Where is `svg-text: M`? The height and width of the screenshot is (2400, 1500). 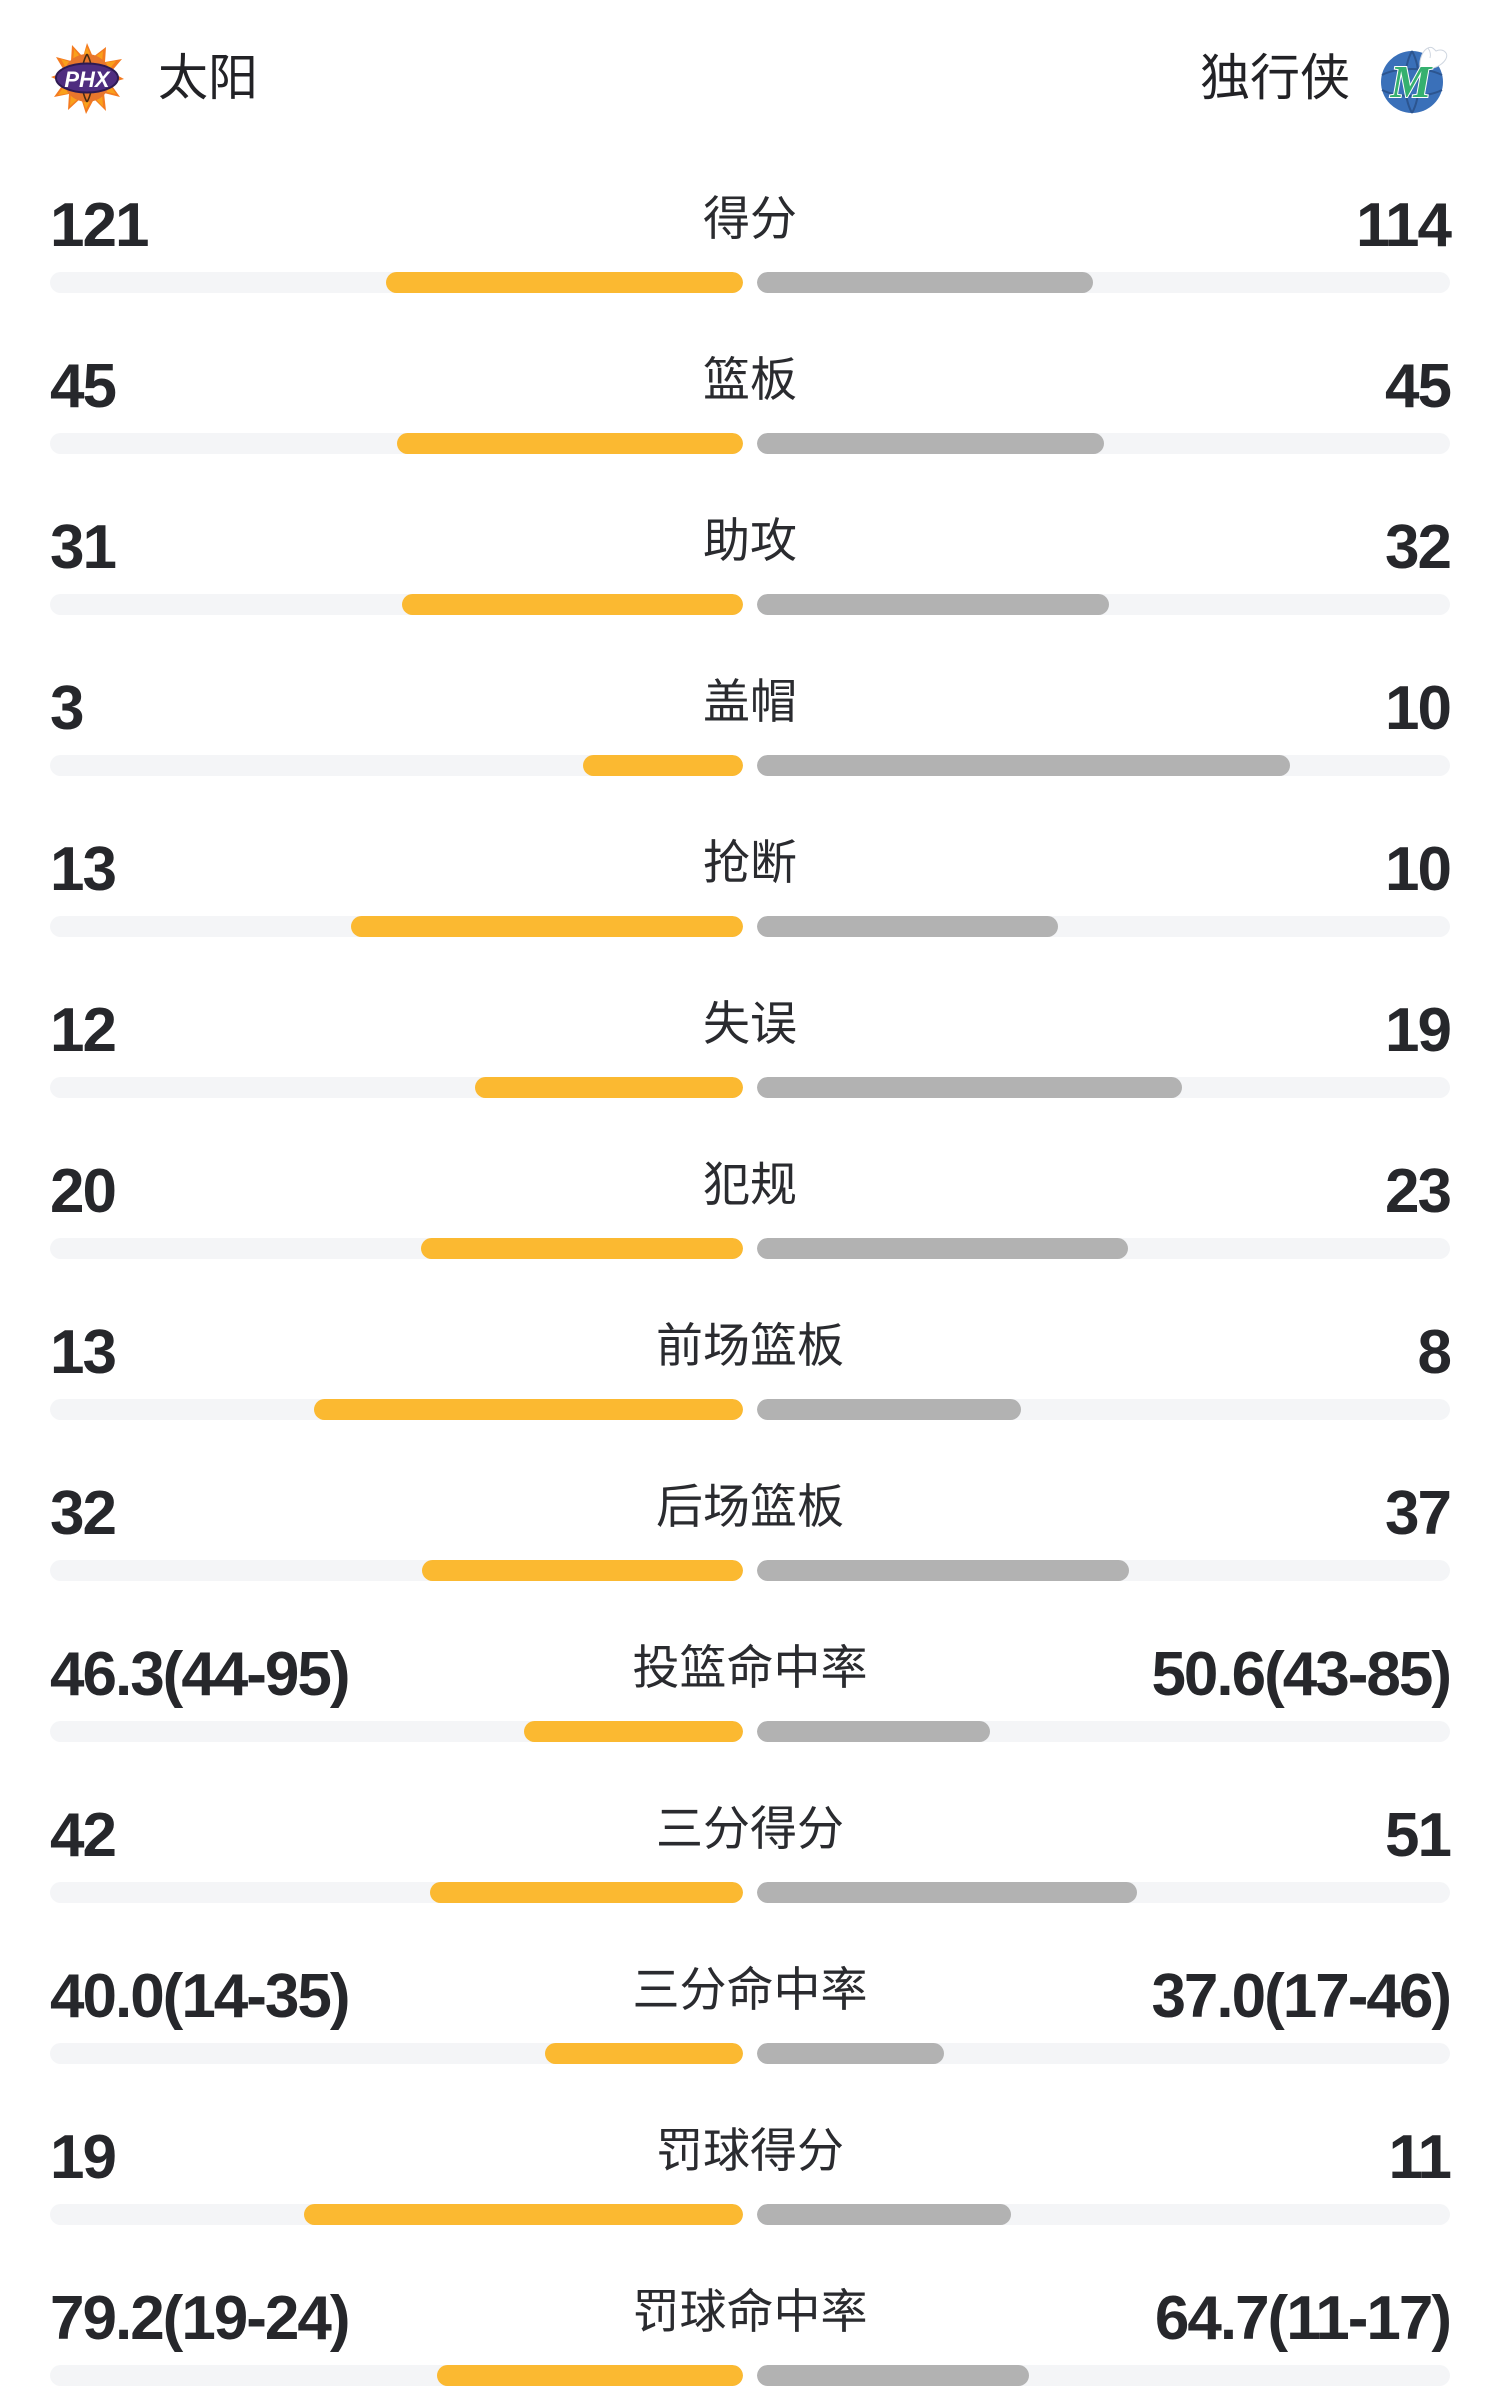
svg-text: M is located at coordinates (1412, 81).